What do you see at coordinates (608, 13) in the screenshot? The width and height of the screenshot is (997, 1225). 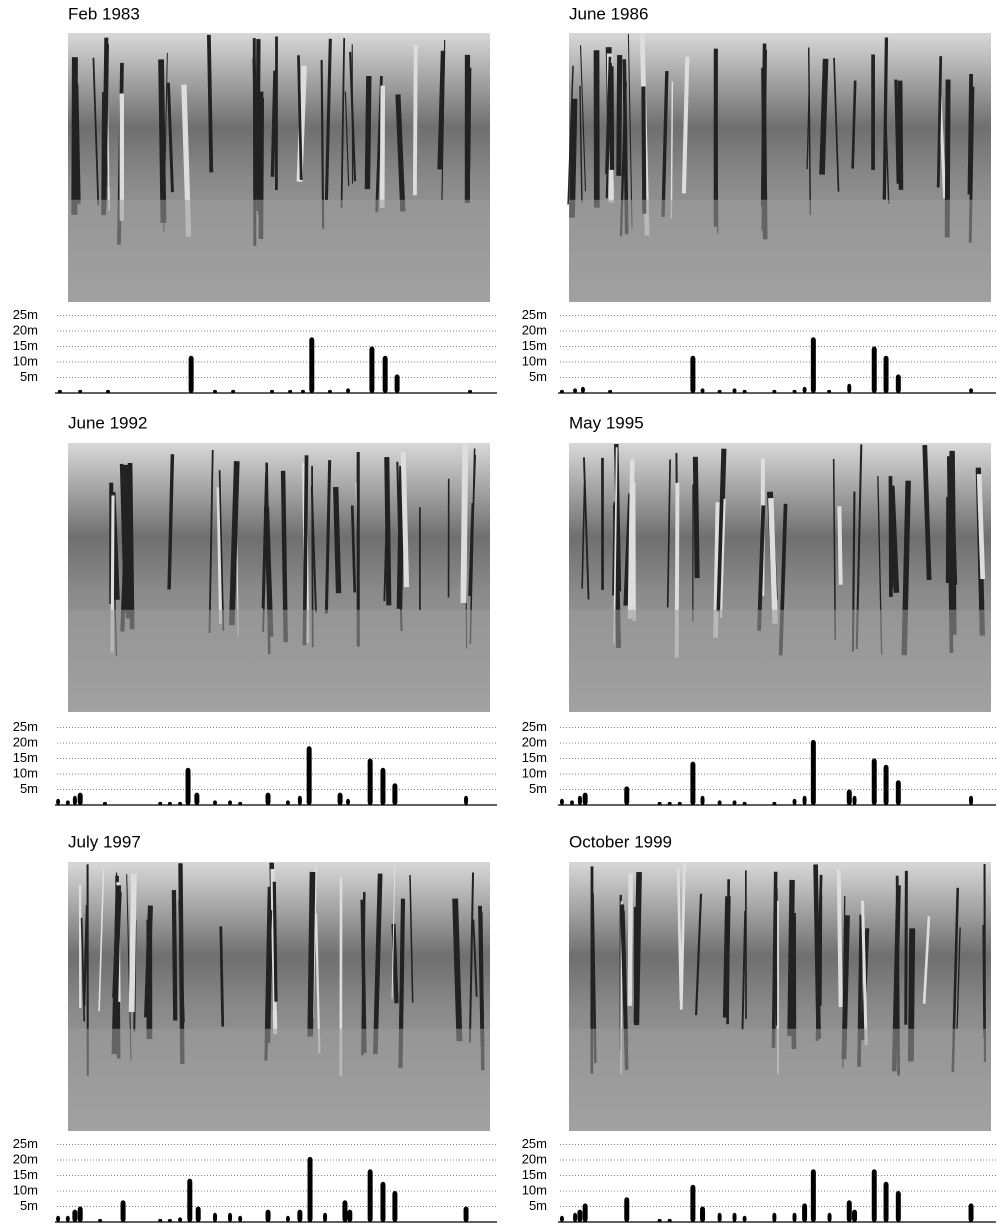 I see `panel-title: June 1986` at bounding box center [608, 13].